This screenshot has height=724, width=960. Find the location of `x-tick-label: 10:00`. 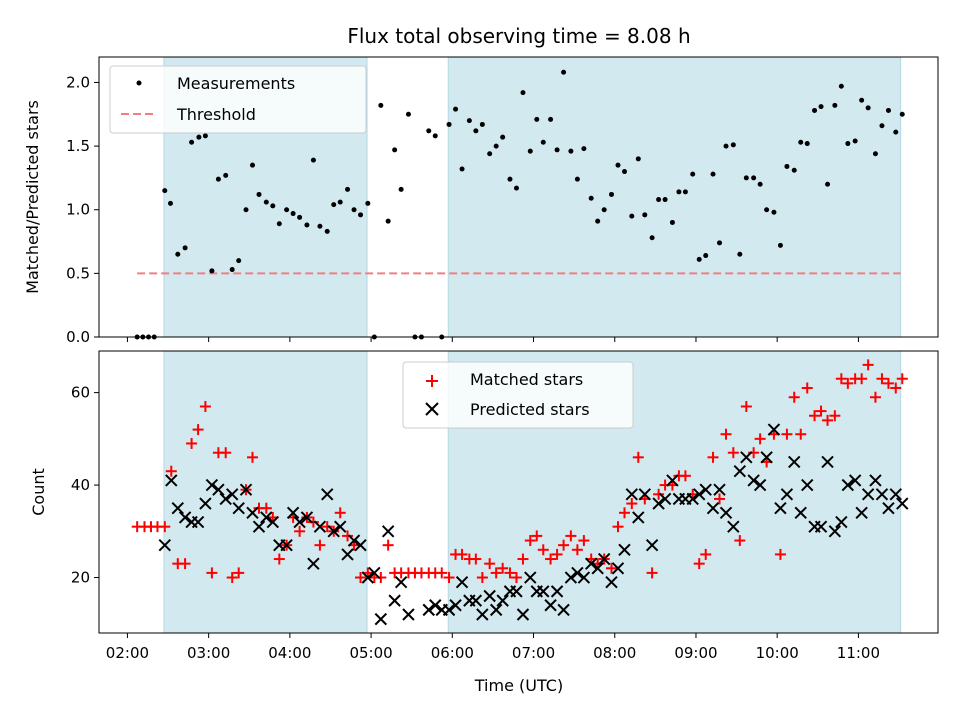

x-tick-label: 10:00 is located at coordinates (777, 653).